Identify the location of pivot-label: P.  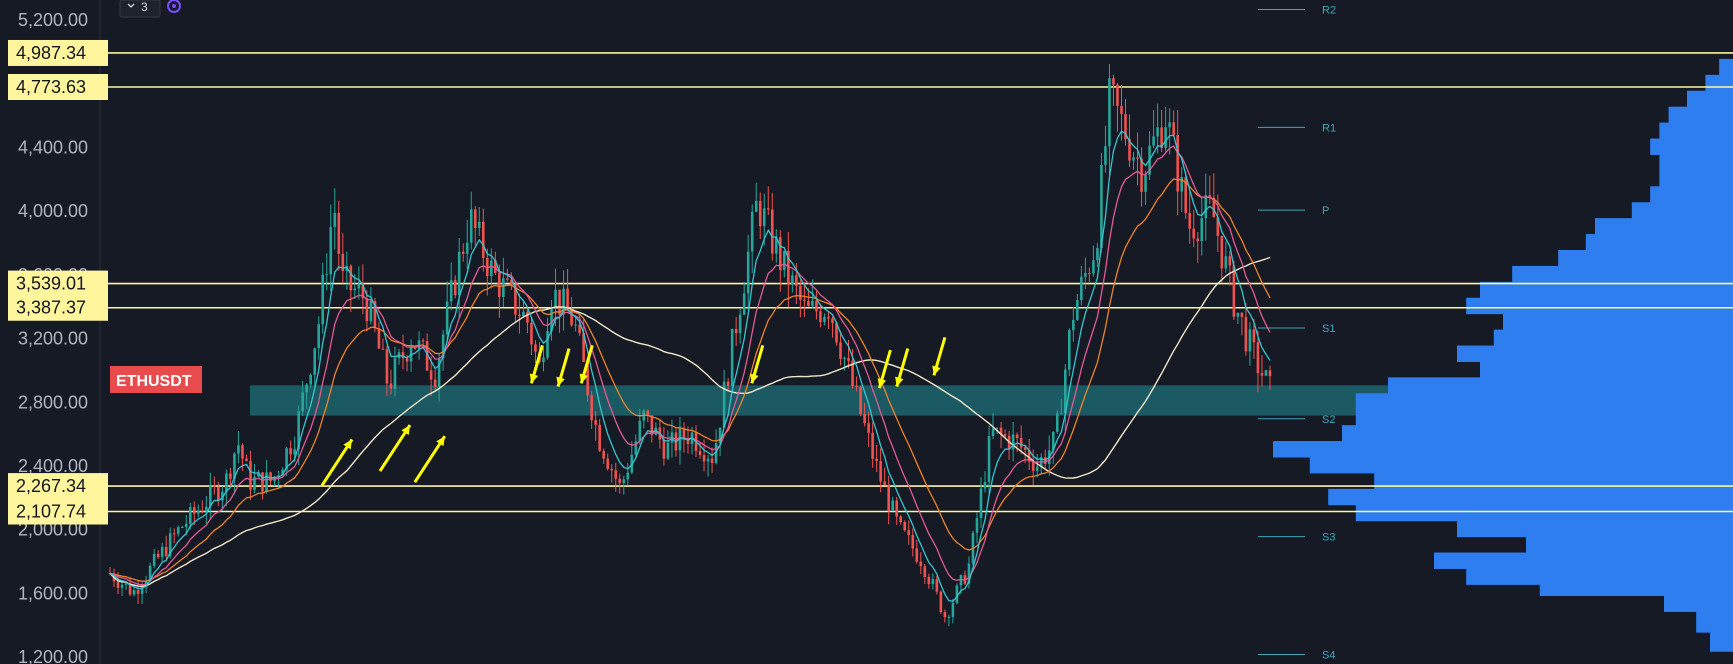
(1325, 211).